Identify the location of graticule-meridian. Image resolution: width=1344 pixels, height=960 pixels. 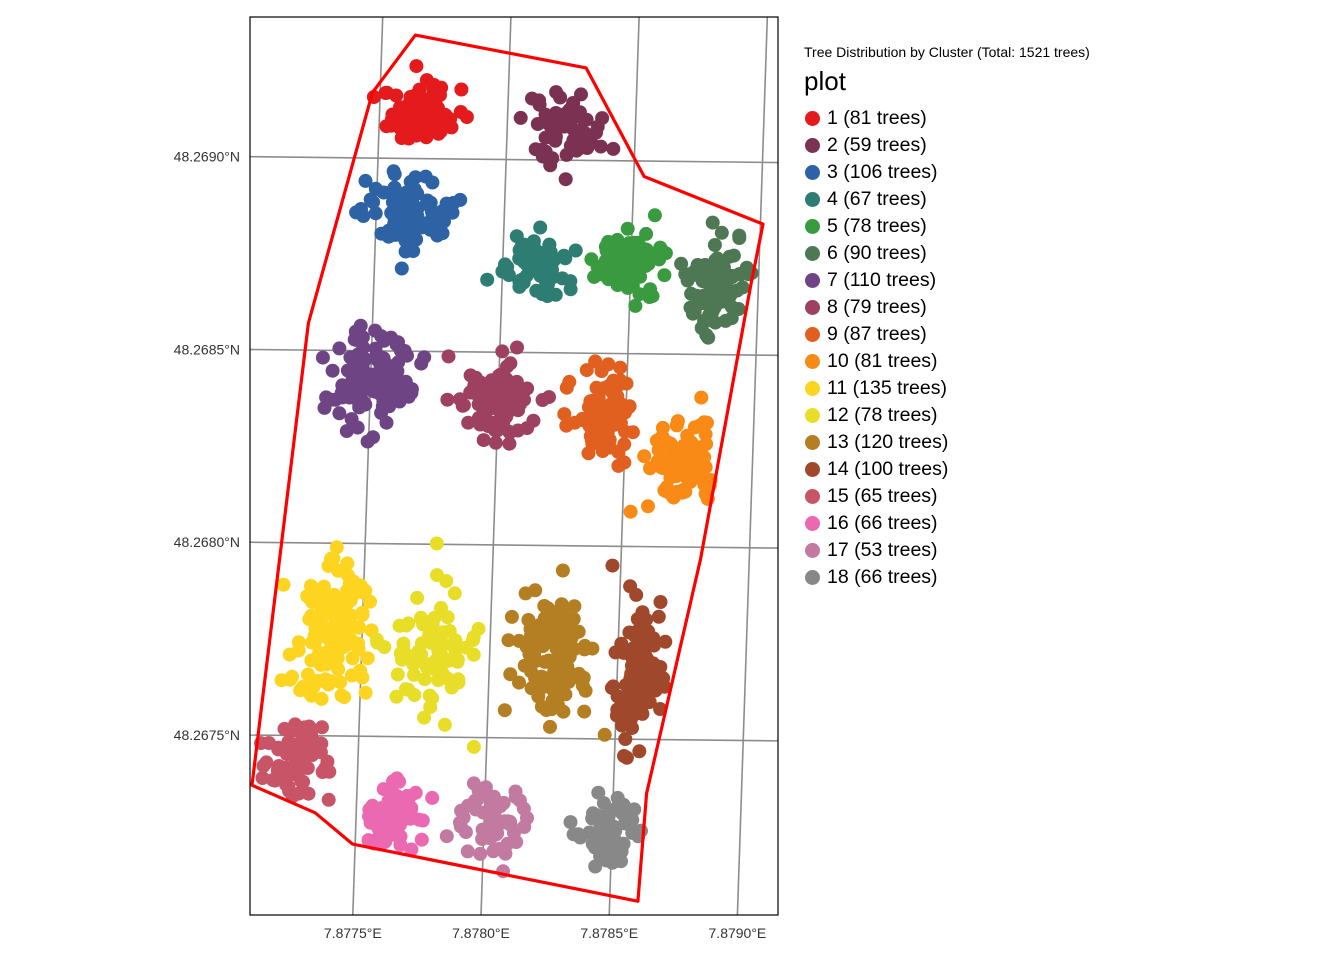
(368, 466).